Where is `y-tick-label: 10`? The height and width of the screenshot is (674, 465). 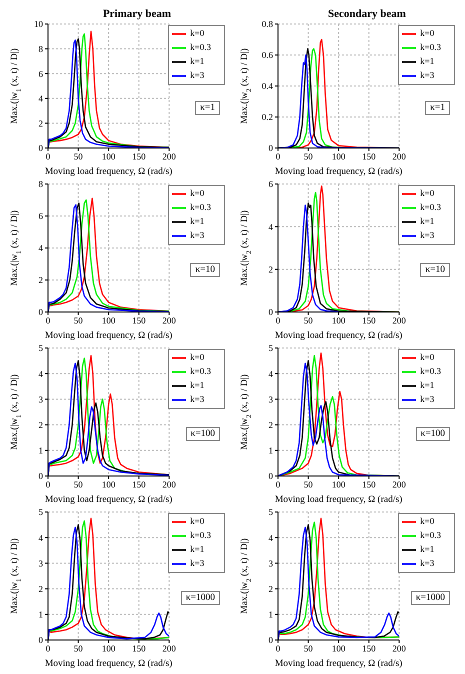
y-tick-label: 10 is located at coordinates (39, 24).